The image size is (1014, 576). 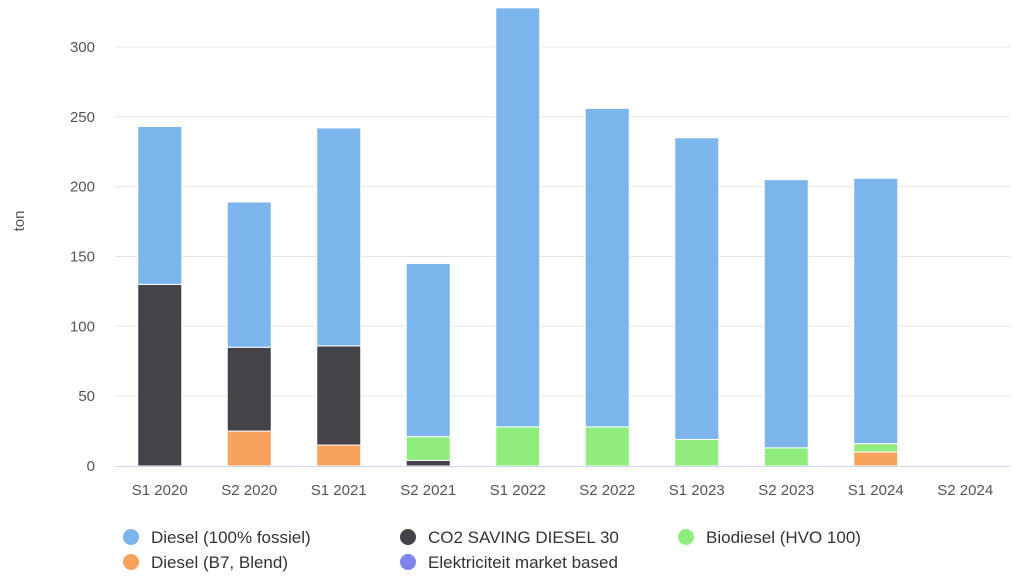 What do you see at coordinates (339, 455) in the screenshot?
I see `bar-diesel-b7-blend-s1-2021` at bounding box center [339, 455].